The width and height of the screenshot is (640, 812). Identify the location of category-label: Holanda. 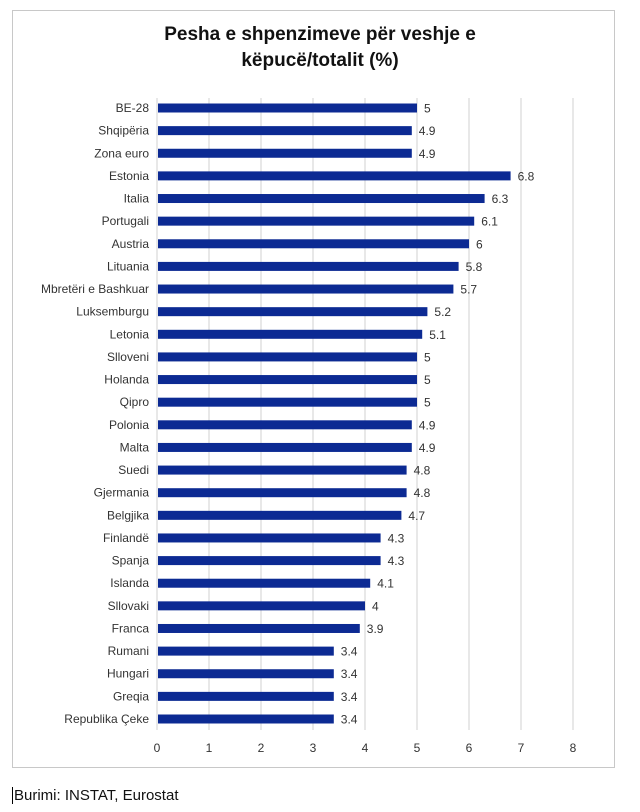
(126, 380).